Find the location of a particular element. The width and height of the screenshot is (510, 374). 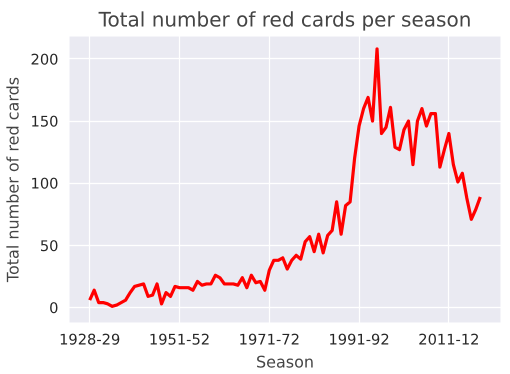

y-tick-label: 150 is located at coordinates (44, 122).